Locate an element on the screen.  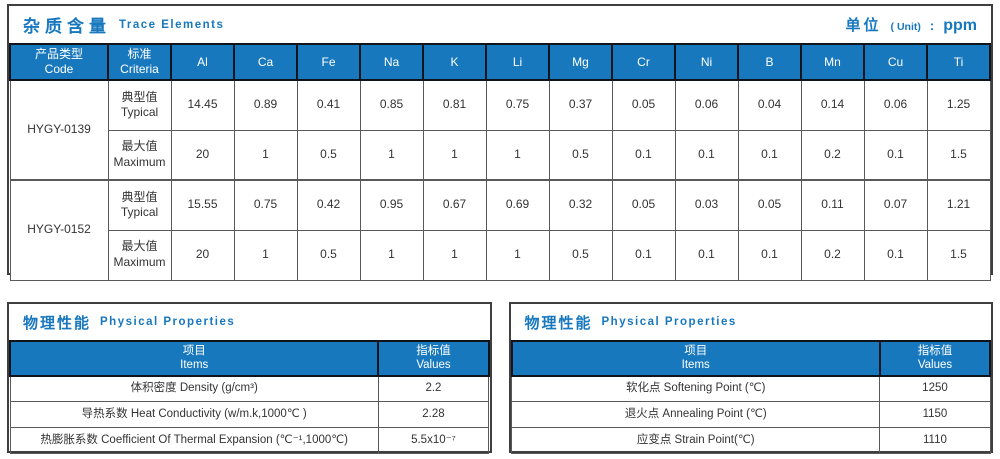
value-cell: 0.85 is located at coordinates (391, 105).